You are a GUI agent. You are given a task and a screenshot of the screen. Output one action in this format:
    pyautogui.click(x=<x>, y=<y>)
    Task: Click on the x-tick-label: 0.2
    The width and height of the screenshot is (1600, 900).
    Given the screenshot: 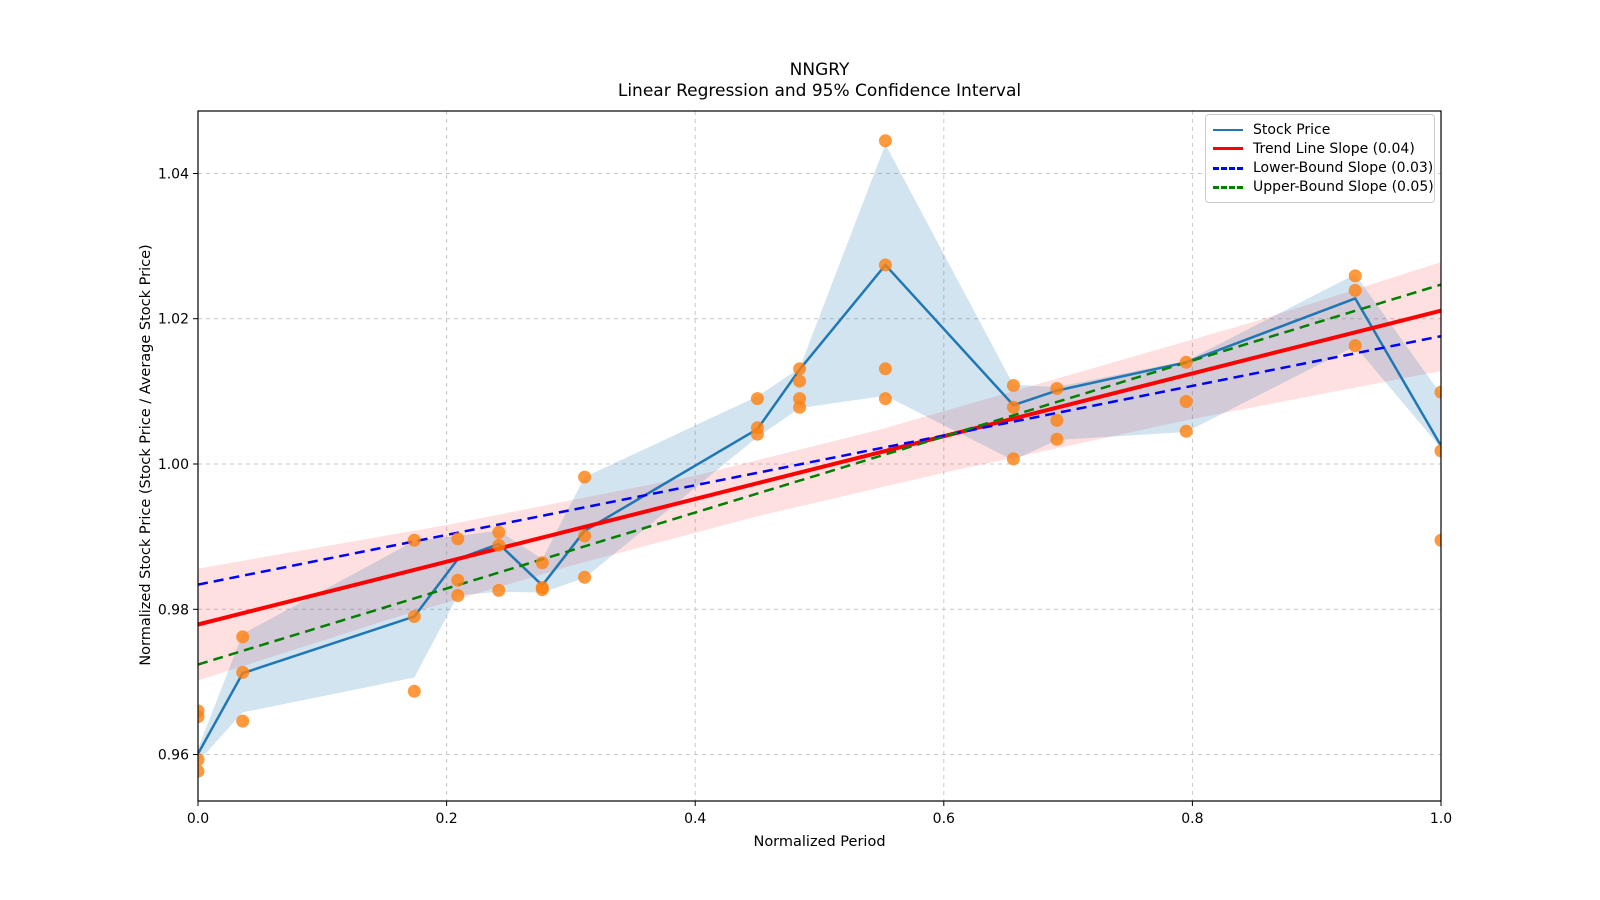 What is the action you would take?
    pyautogui.click(x=446, y=819)
    